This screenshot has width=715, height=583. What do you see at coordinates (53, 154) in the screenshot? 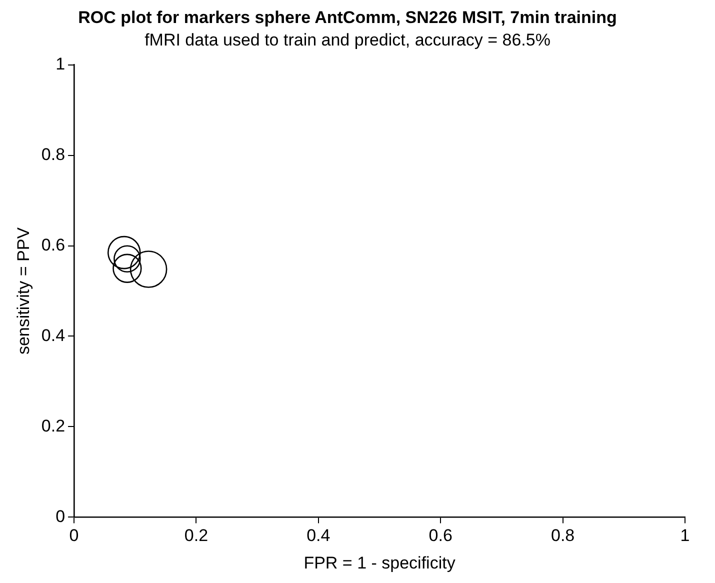
I see `y-tick-label: 0.8` at bounding box center [53, 154].